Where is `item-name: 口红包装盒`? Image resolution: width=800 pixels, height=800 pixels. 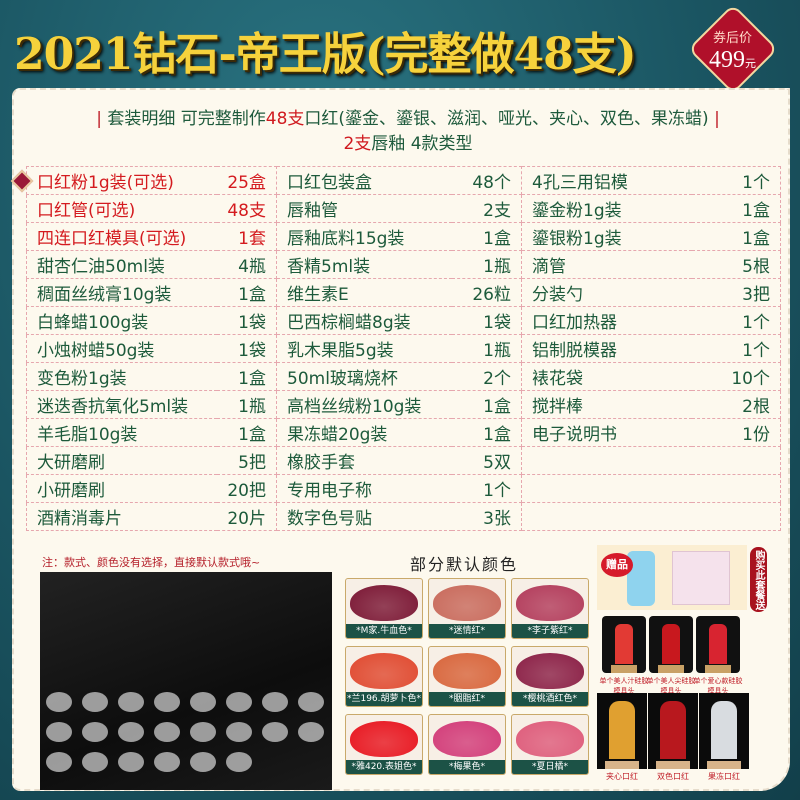
item-name: 口红包装盒 is located at coordinates (364, 180).